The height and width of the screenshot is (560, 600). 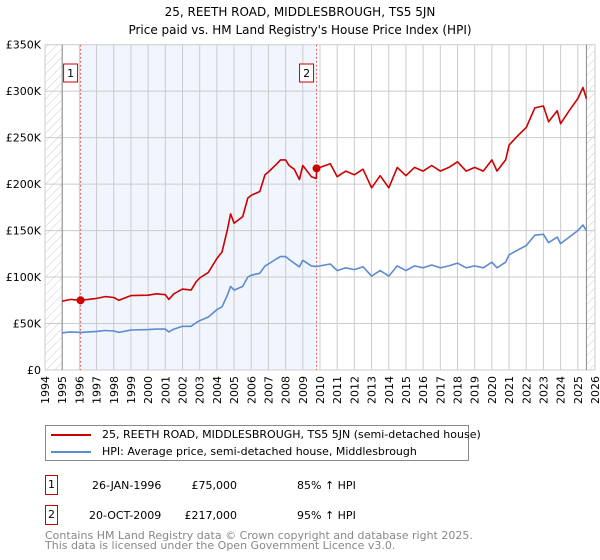 I want to click on x-tick-label: 1997, so click(x=97, y=390).